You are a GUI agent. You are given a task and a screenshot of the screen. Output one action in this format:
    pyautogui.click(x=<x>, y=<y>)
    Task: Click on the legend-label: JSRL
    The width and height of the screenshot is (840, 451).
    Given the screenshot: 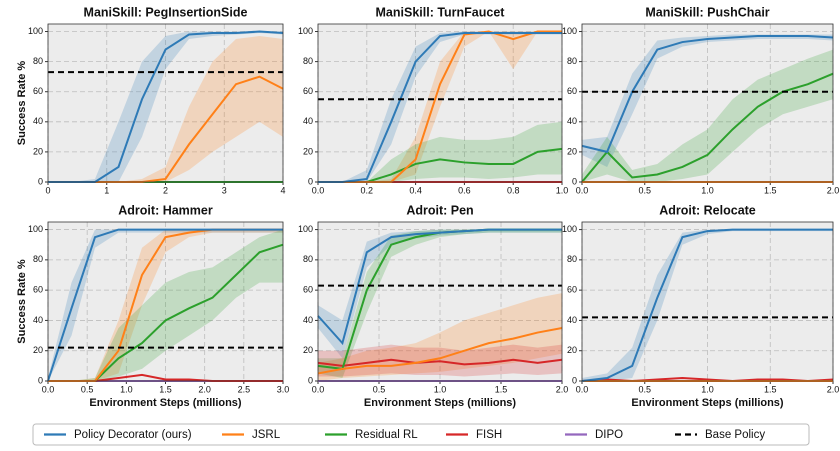 What is the action you would take?
    pyautogui.click(x=266, y=435)
    